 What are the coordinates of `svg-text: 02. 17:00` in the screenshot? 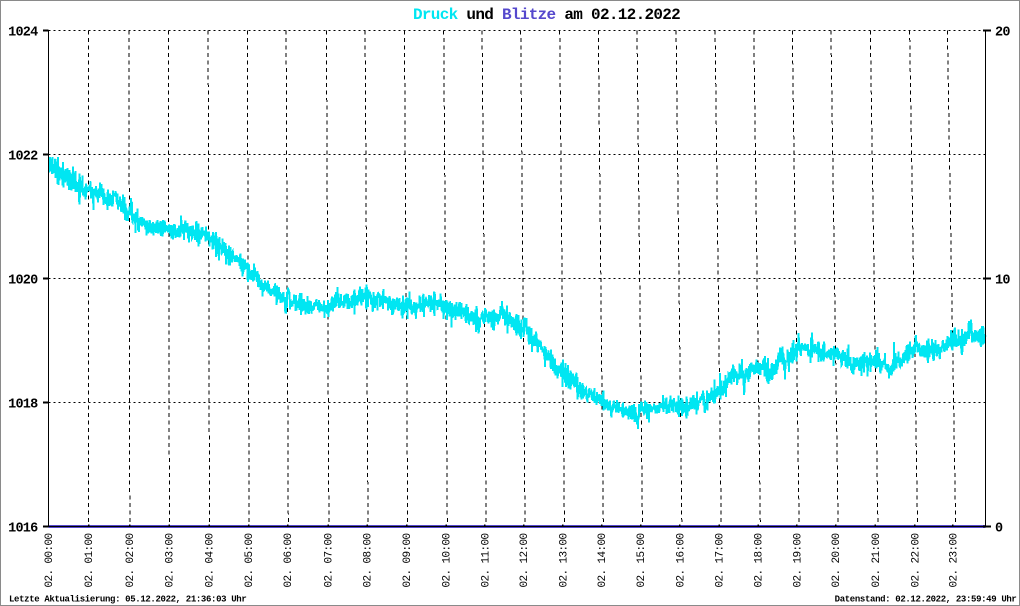 It's located at (721, 560).